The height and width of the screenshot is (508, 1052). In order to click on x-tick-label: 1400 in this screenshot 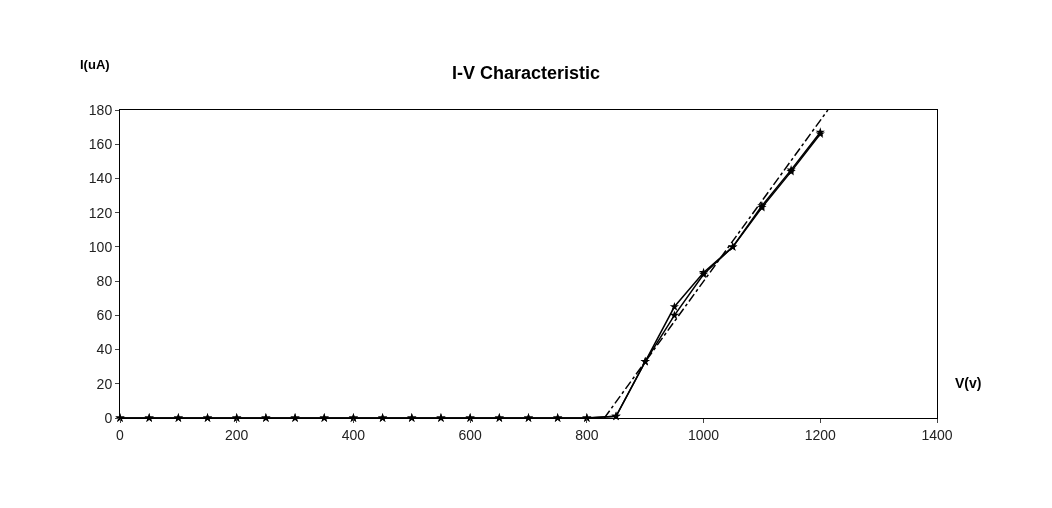, I will do `click(937, 434)`.